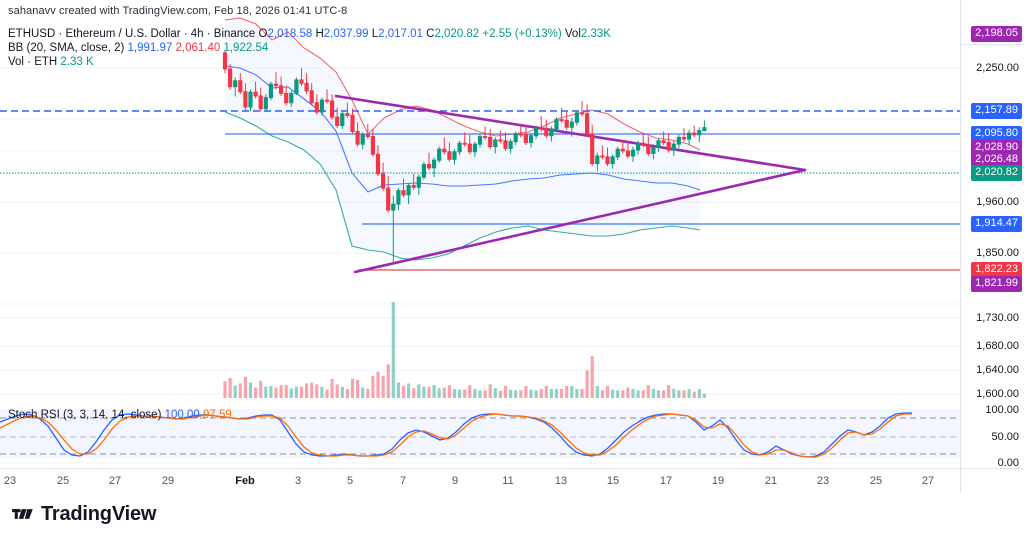  I want to click on stoch-rsi-k-value: 100.00, so click(182, 415).